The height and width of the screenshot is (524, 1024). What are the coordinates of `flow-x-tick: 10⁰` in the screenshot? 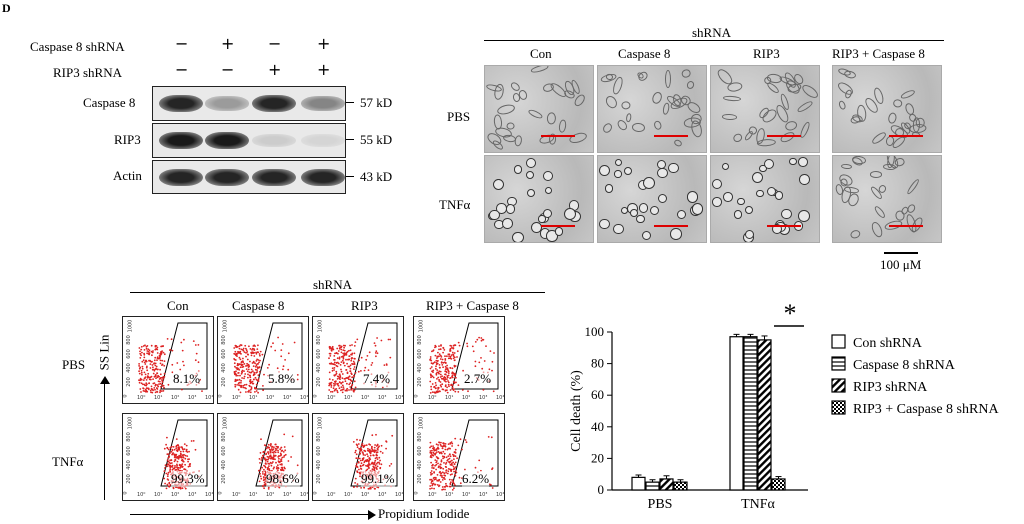 It's located at (331, 495).